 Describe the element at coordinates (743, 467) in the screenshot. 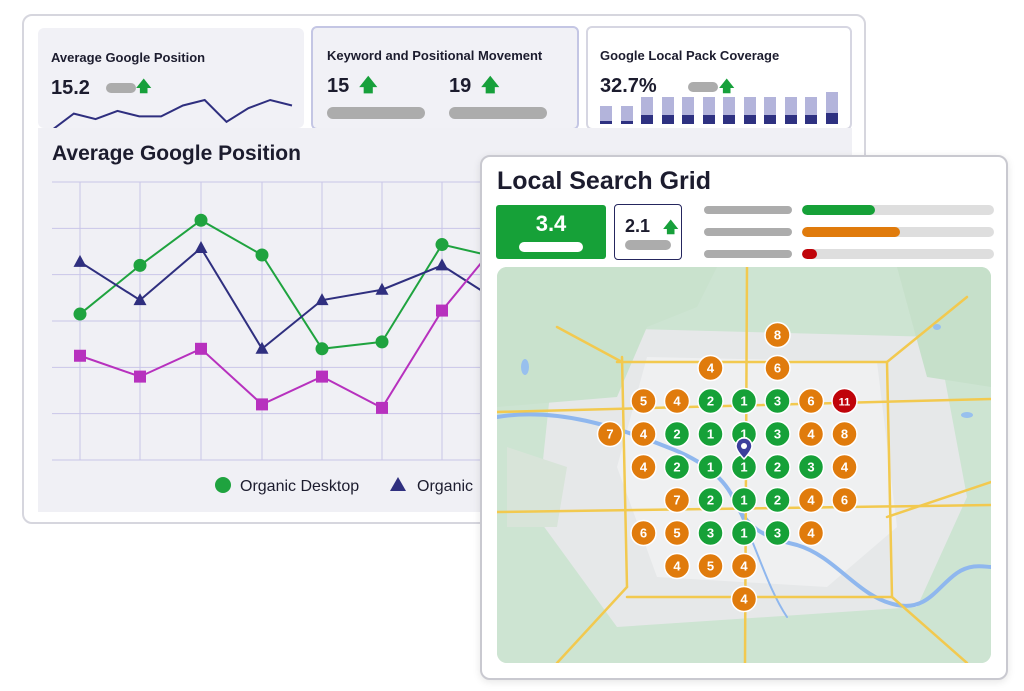

I see `grid-pin-rank: 1` at that location.